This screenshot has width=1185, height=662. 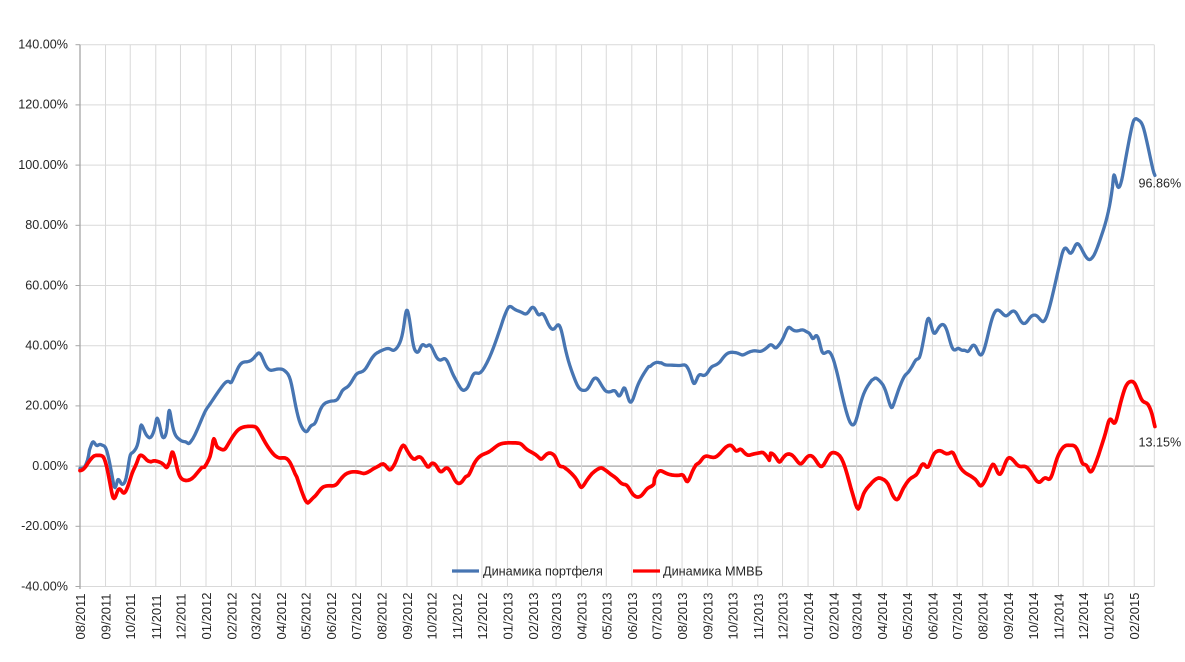 What do you see at coordinates (682, 616) in the screenshot?
I see `svg-text: 08/2013` at bounding box center [682, 616].